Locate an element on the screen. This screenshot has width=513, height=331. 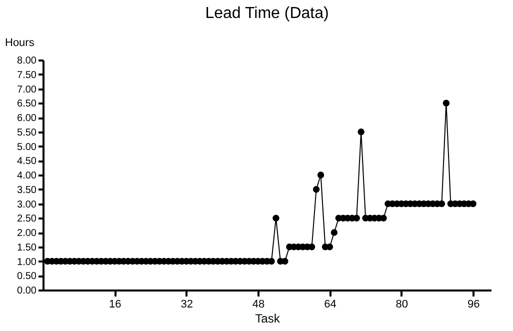
x-axis-title: Task is located at coordinates (268, 319).